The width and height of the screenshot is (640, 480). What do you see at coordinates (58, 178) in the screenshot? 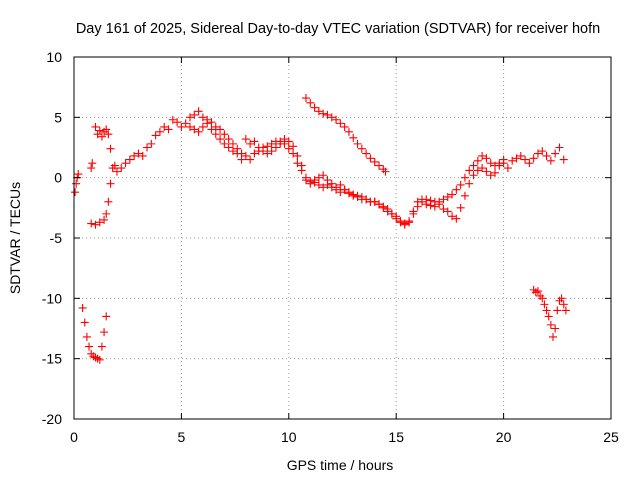
I see `y-tick-label: 0` at bounding box center [58, 178].